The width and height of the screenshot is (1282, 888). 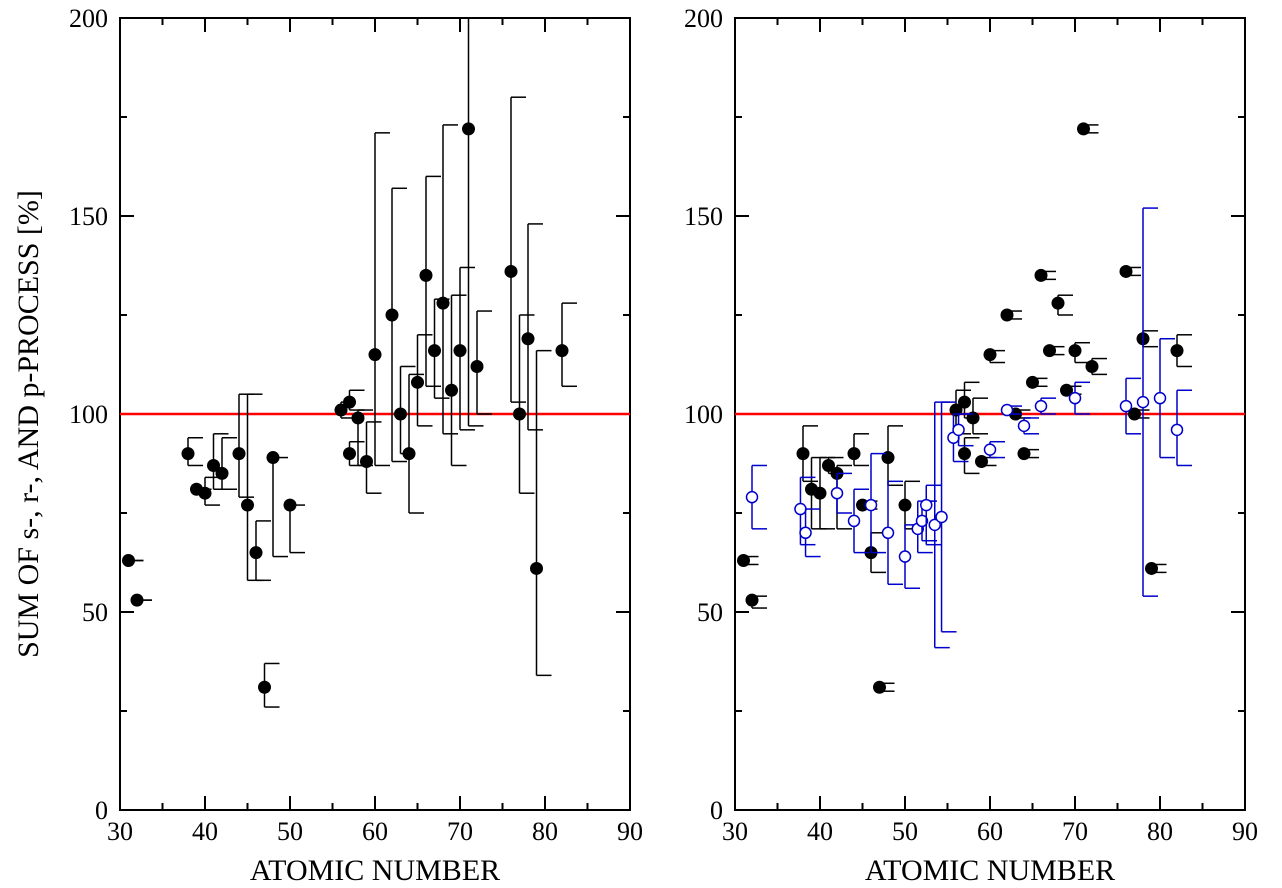 What do you see at coordinates (120, 831) in the screenshot?
I see `x-tick-label: 30` at bounding box center [120, 831].